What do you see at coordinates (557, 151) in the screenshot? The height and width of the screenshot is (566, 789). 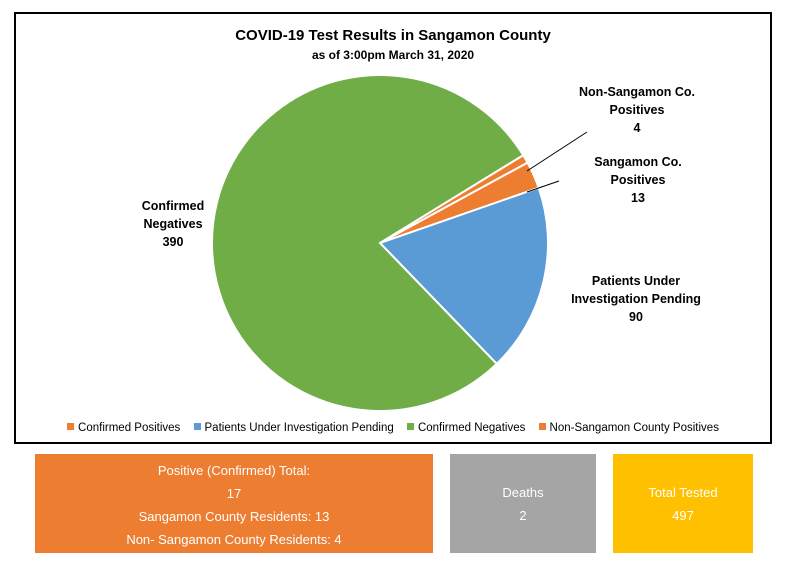 I see `leader-line-nonsangamon` at bounding box center [557, 151].